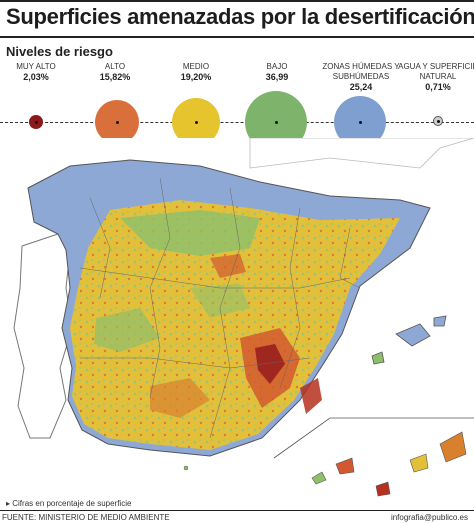 The width and height of the screenshot is (474, 524). Describe the element at coordinates (277, 77) in the screenshot. I see `legend-value: 36,99` at that location.